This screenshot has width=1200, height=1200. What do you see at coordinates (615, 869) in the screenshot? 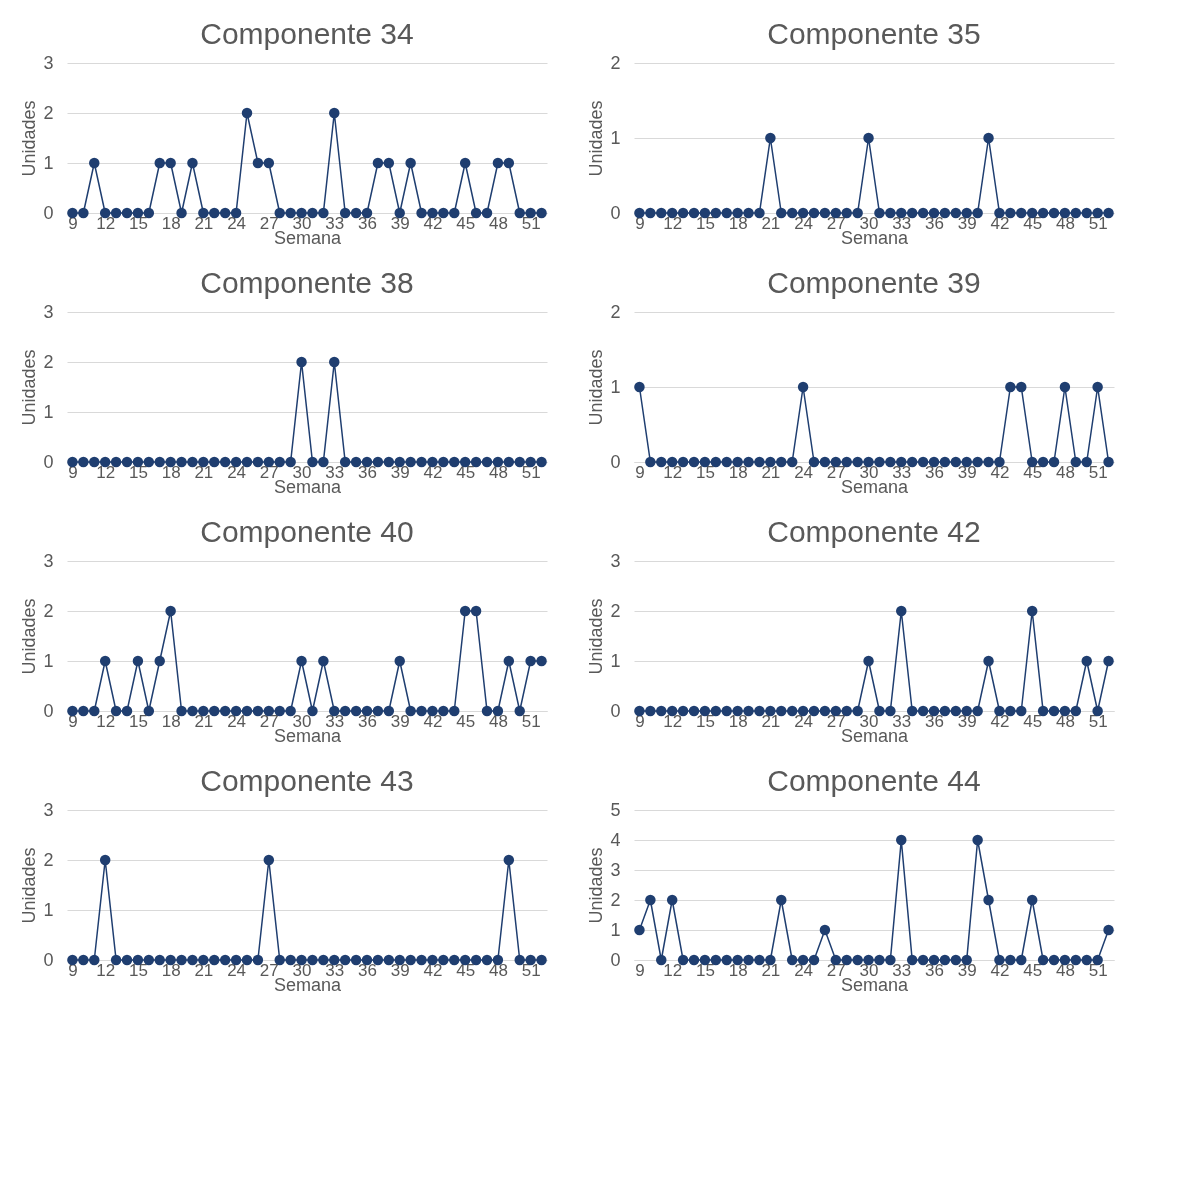
I see `y-tick-label: 3` at bounding box center [615, 869].